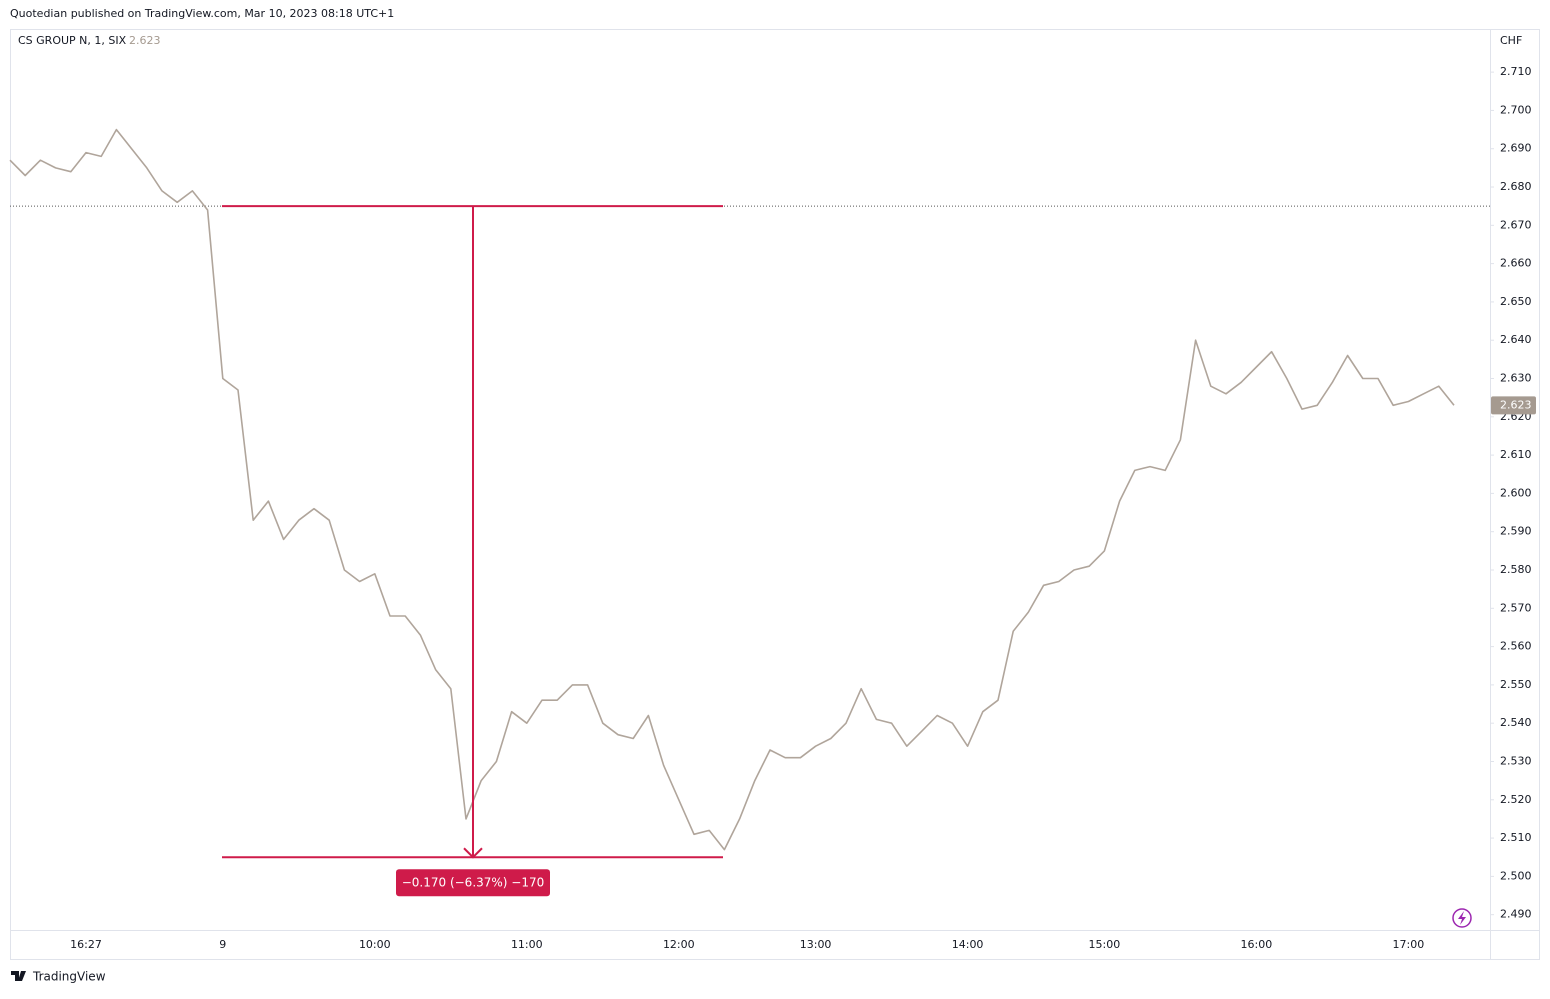 The image size is (1550, 999). Describe the element at coordinates (1516, 148) in the screenshot. I see `y-tick-label: 2.690` at that location.